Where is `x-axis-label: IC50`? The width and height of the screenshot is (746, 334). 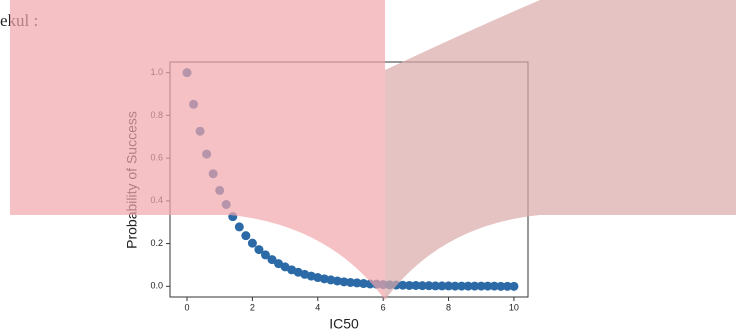 x-axis-label: IC50 is located at coordinates (344, 324).